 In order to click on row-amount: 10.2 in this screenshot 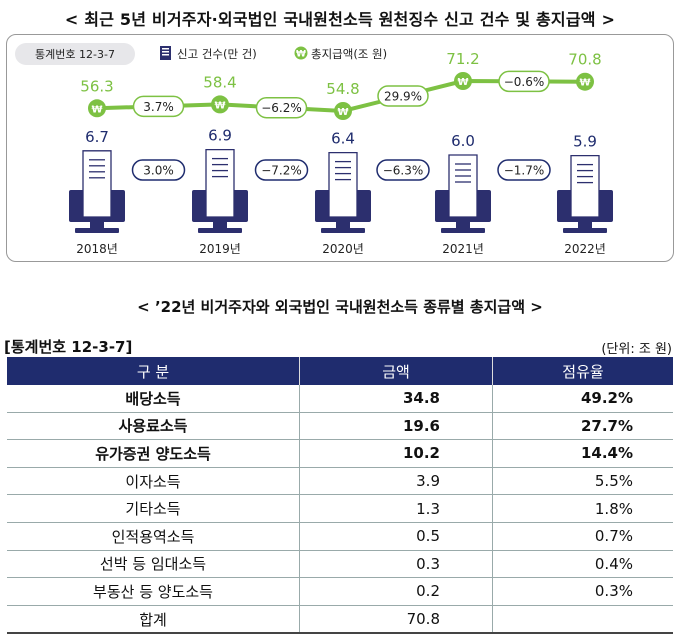, I will do `click(396, 453)`.